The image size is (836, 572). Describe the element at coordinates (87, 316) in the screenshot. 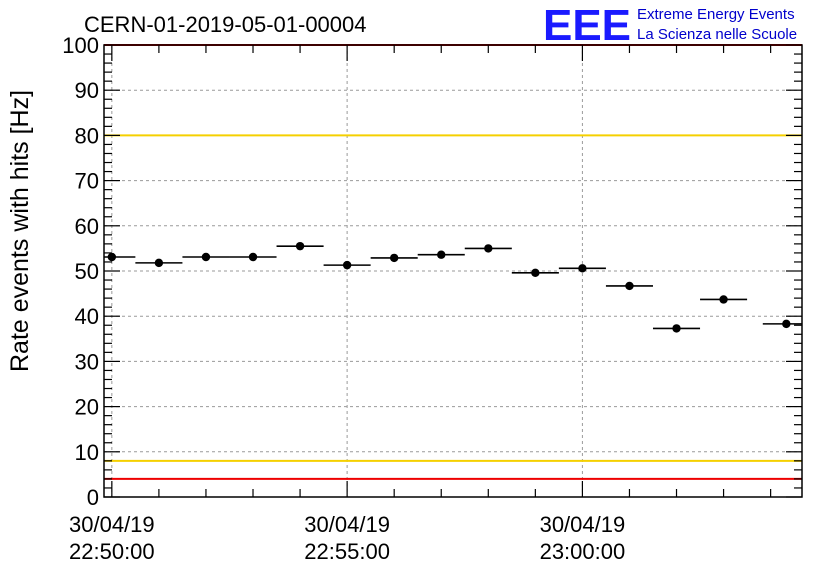

I see `y-tick-label: 40` at that location.